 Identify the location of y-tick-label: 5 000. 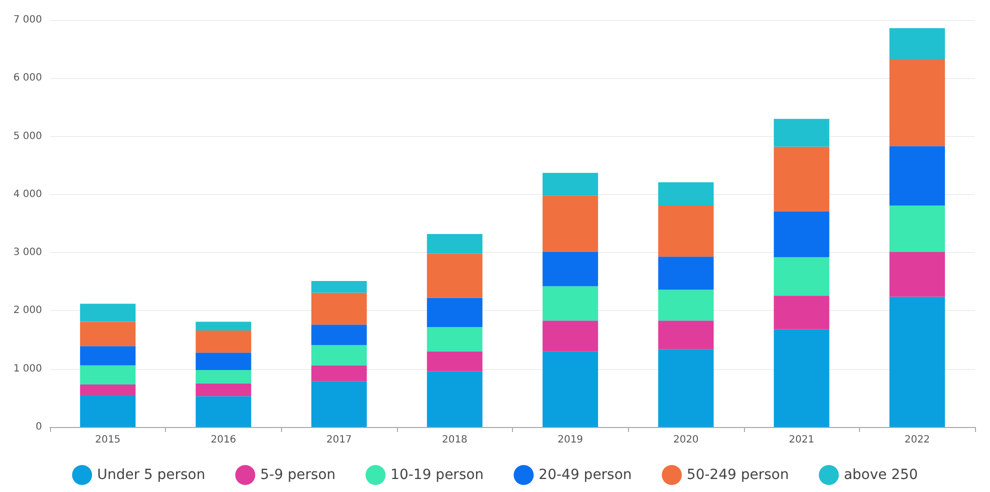
(27, 136).